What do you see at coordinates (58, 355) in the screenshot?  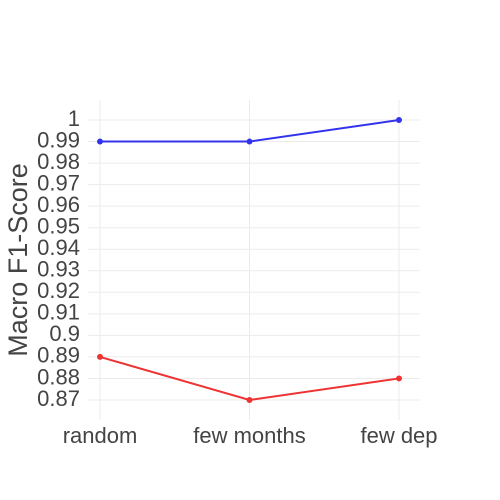 I see `y-tick-label: 0.89` at bounding box center [58, 355].